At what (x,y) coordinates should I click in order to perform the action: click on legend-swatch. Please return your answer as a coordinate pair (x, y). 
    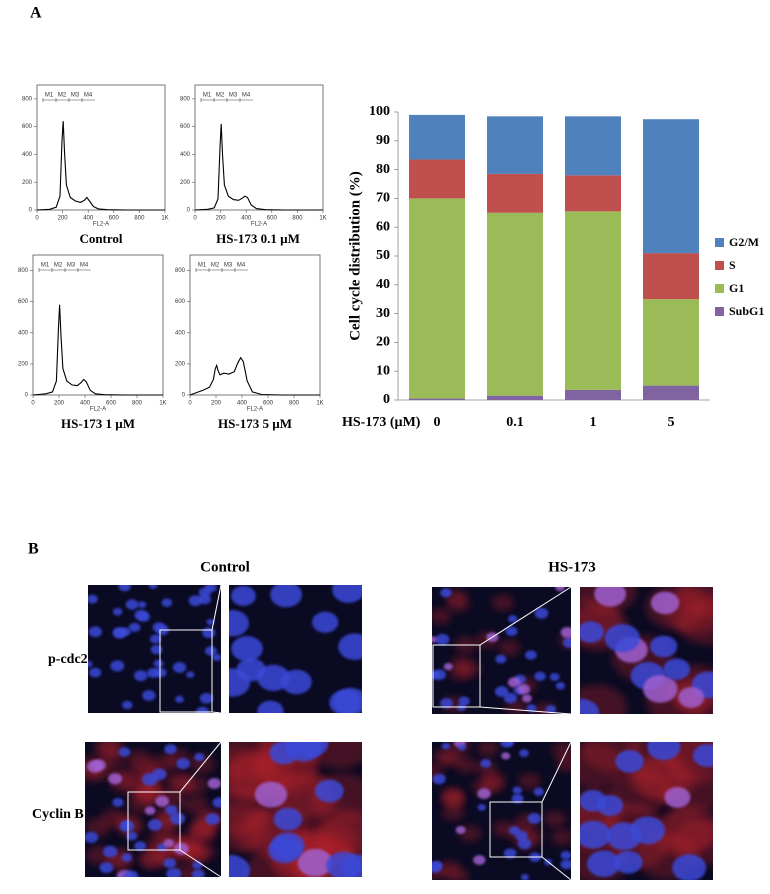
    Looking at the image, I should click on (719, 288).